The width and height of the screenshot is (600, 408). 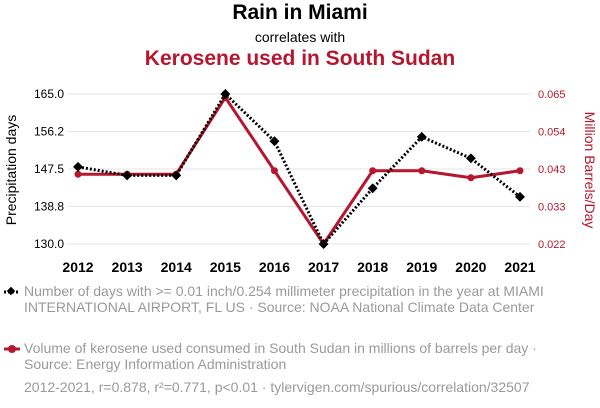 I want to click on x-tick-label: 2019, so click(x=421, y=267).